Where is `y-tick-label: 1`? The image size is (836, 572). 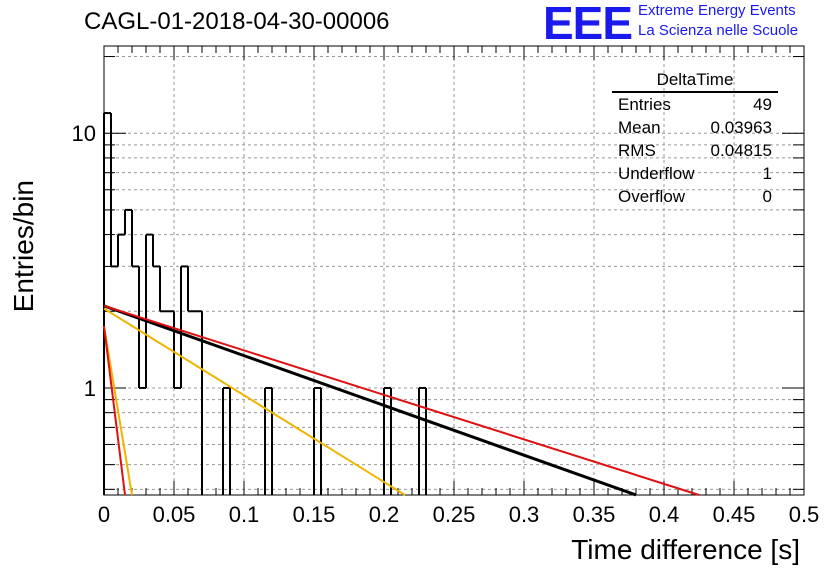
y-tick-label: 1 is located at coordinates (90, 388).